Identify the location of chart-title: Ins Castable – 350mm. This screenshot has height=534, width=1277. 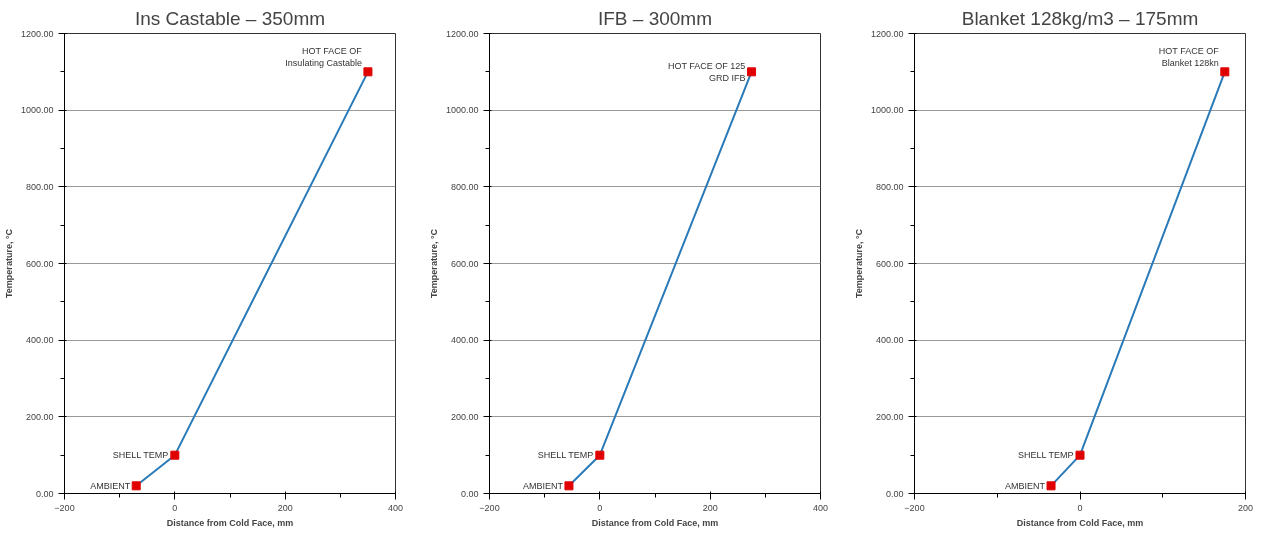
(230, 18).